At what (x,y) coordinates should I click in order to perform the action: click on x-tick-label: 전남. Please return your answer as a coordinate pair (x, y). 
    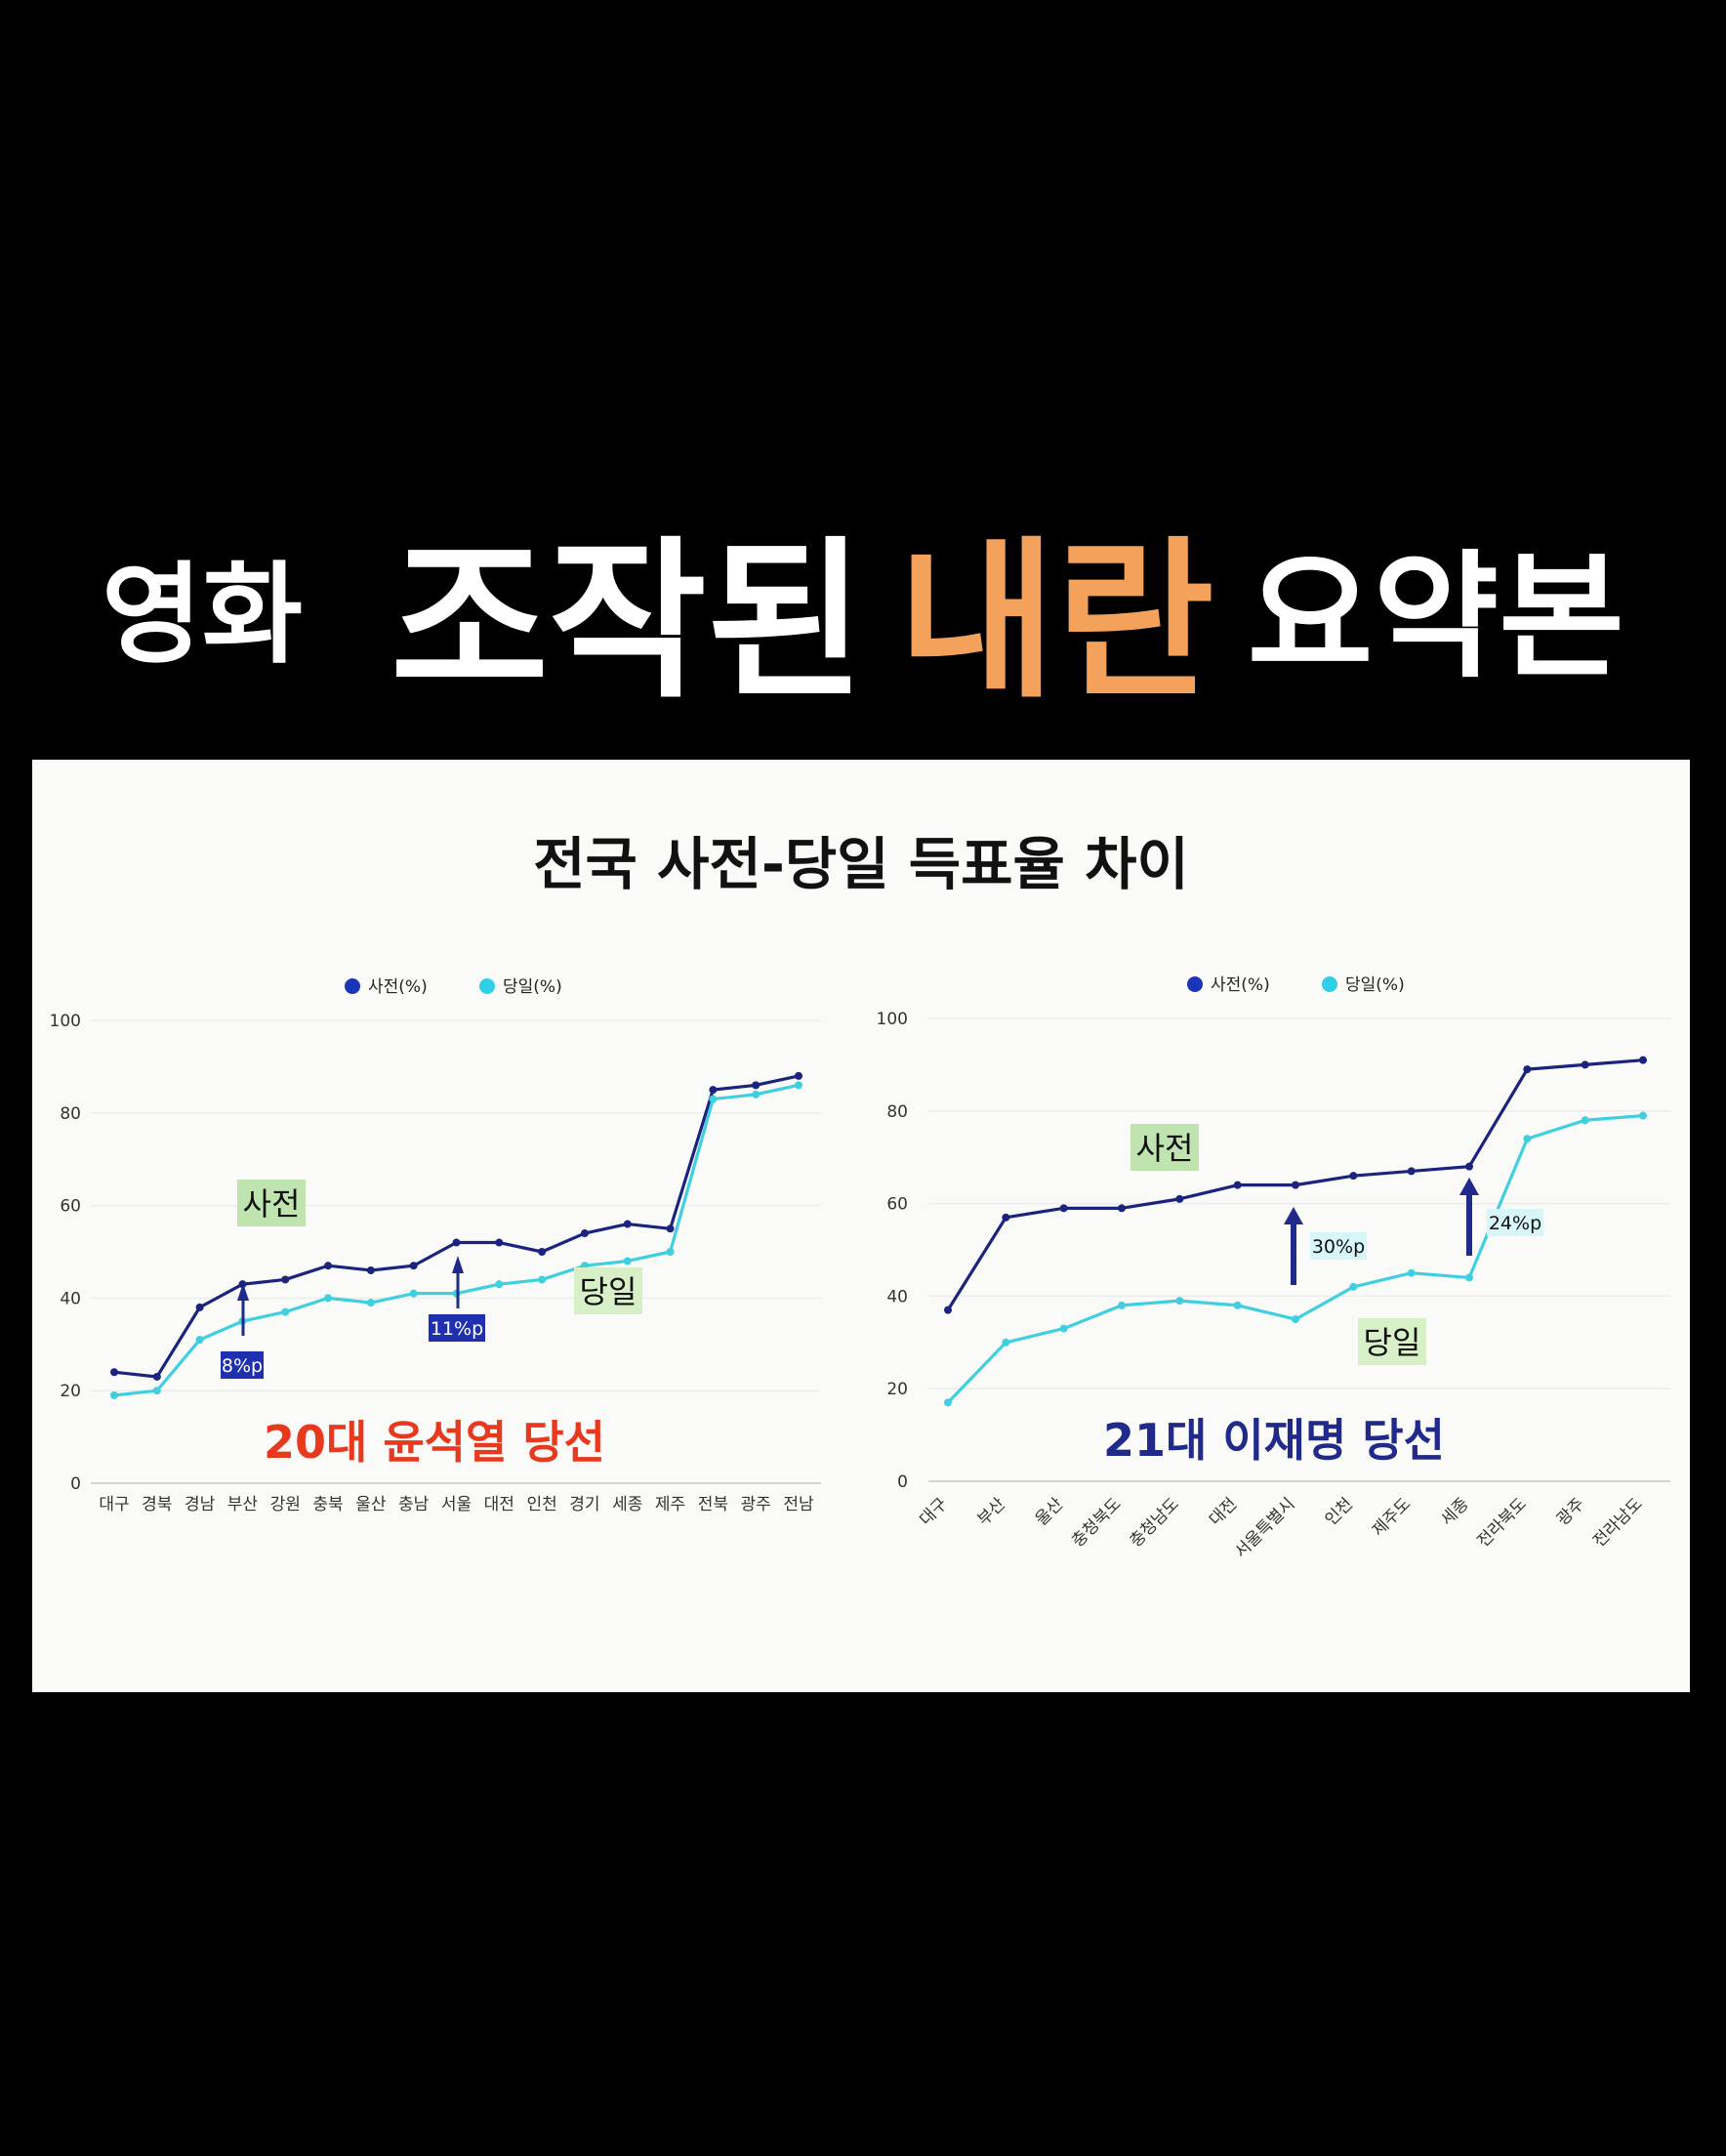
    Looking at the image, I should click on (798, 1505).